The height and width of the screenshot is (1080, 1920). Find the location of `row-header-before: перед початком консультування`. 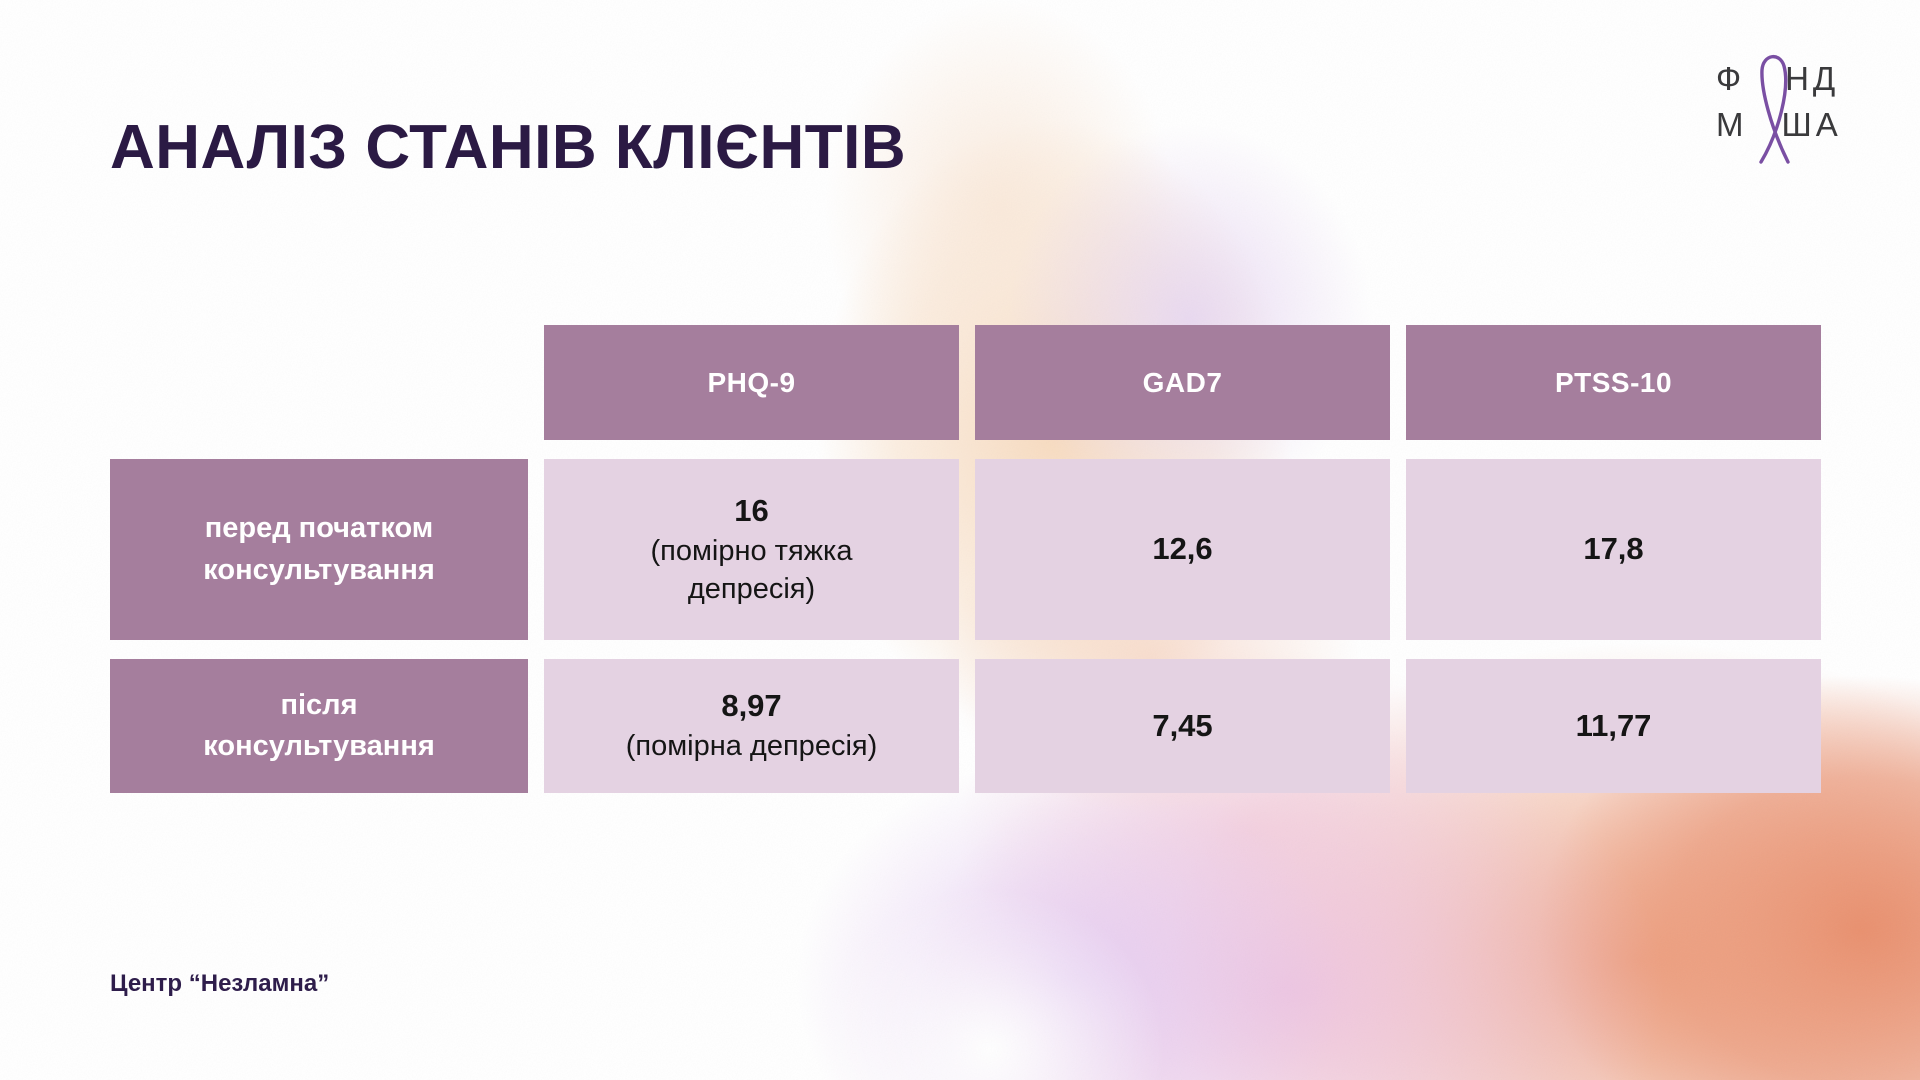

row-header-before: перед початком консультування is located at coordinates (319, 549).